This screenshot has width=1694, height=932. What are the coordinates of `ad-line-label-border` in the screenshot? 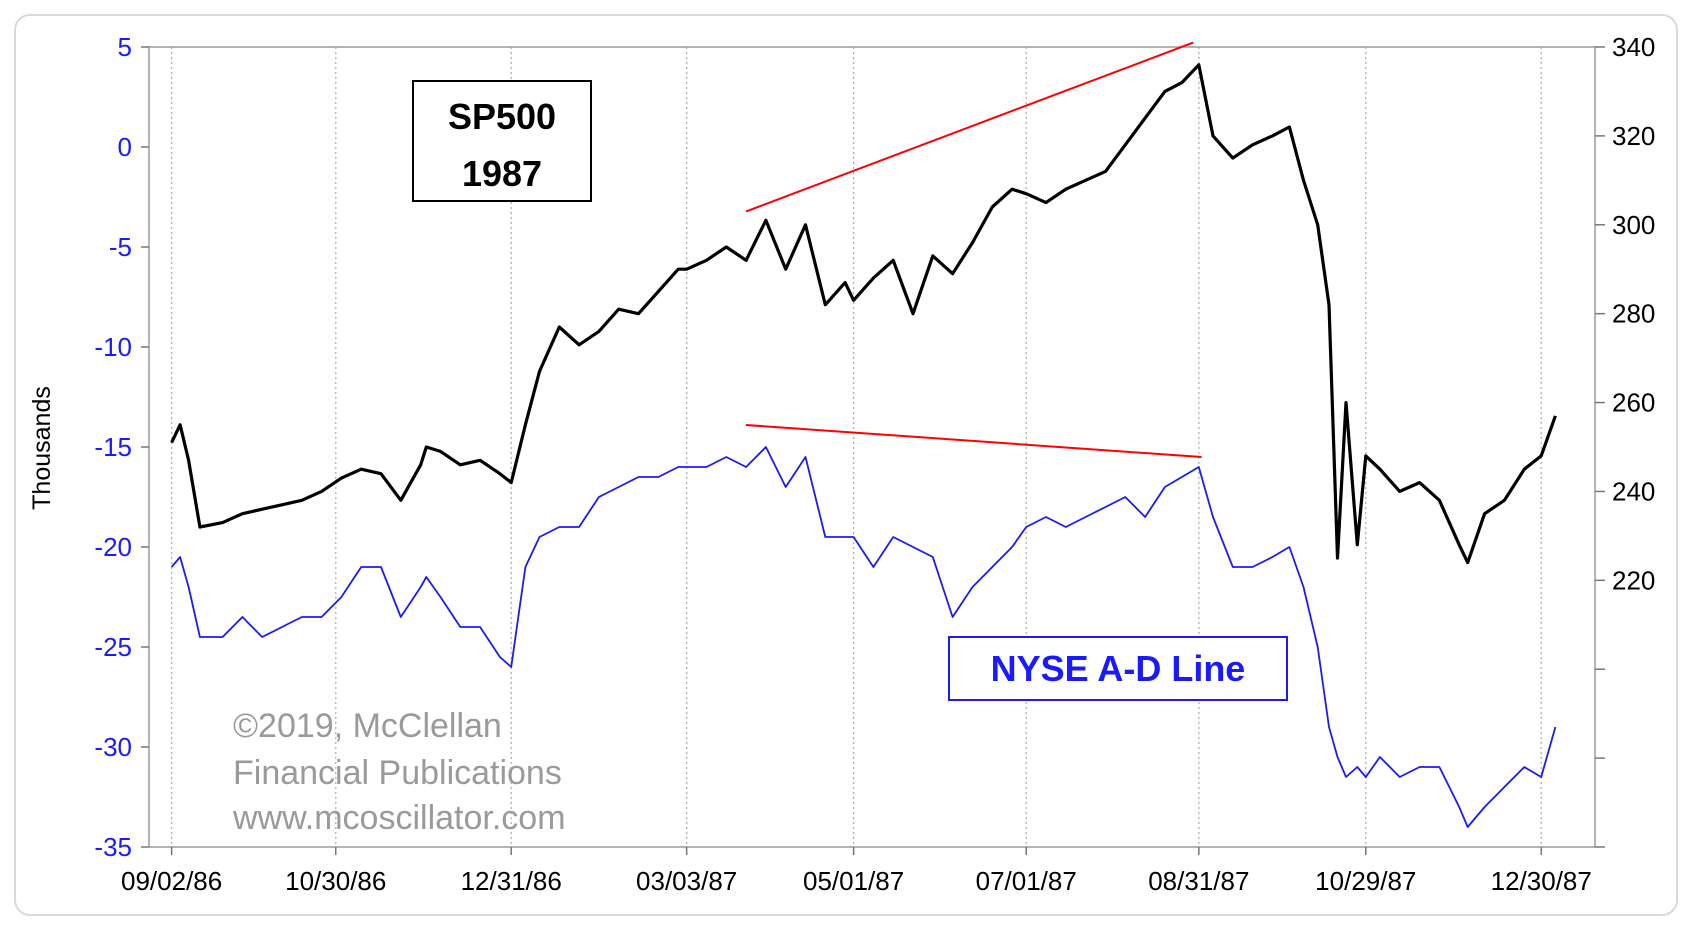 It's located at (1118, 668).